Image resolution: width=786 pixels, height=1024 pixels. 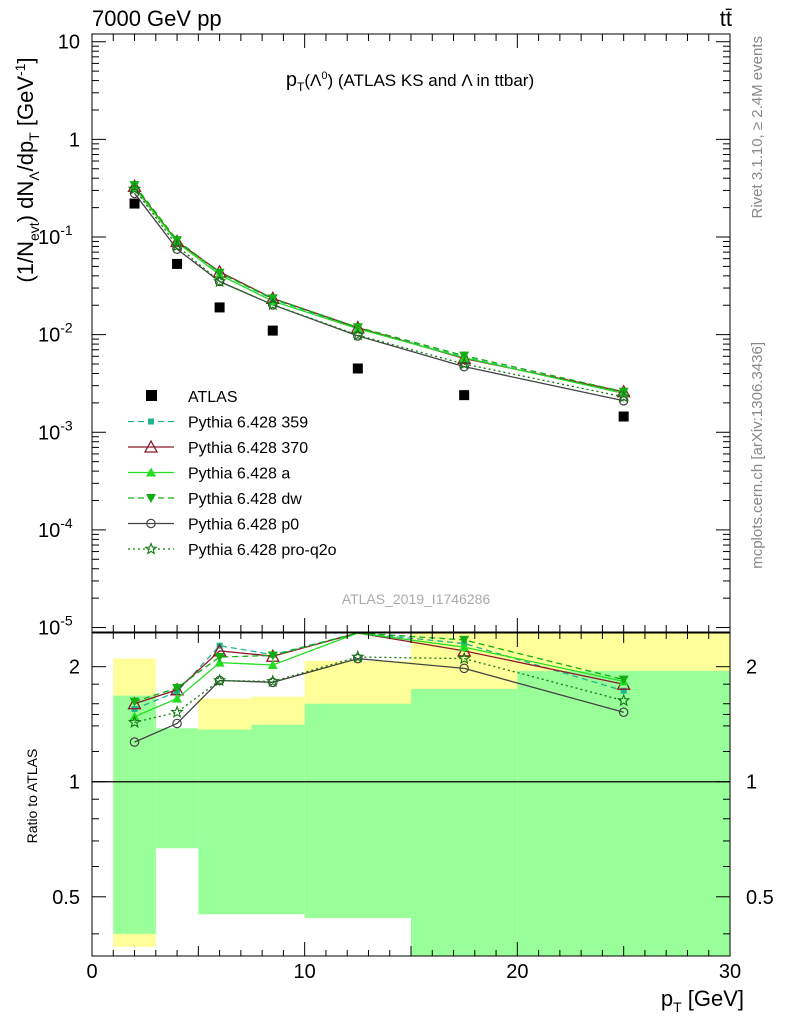 What do you see at coordinates (55, 235) in the screenshot?
I see `y-tick-label: 10⁻¹` at bounding box center [55, 235].